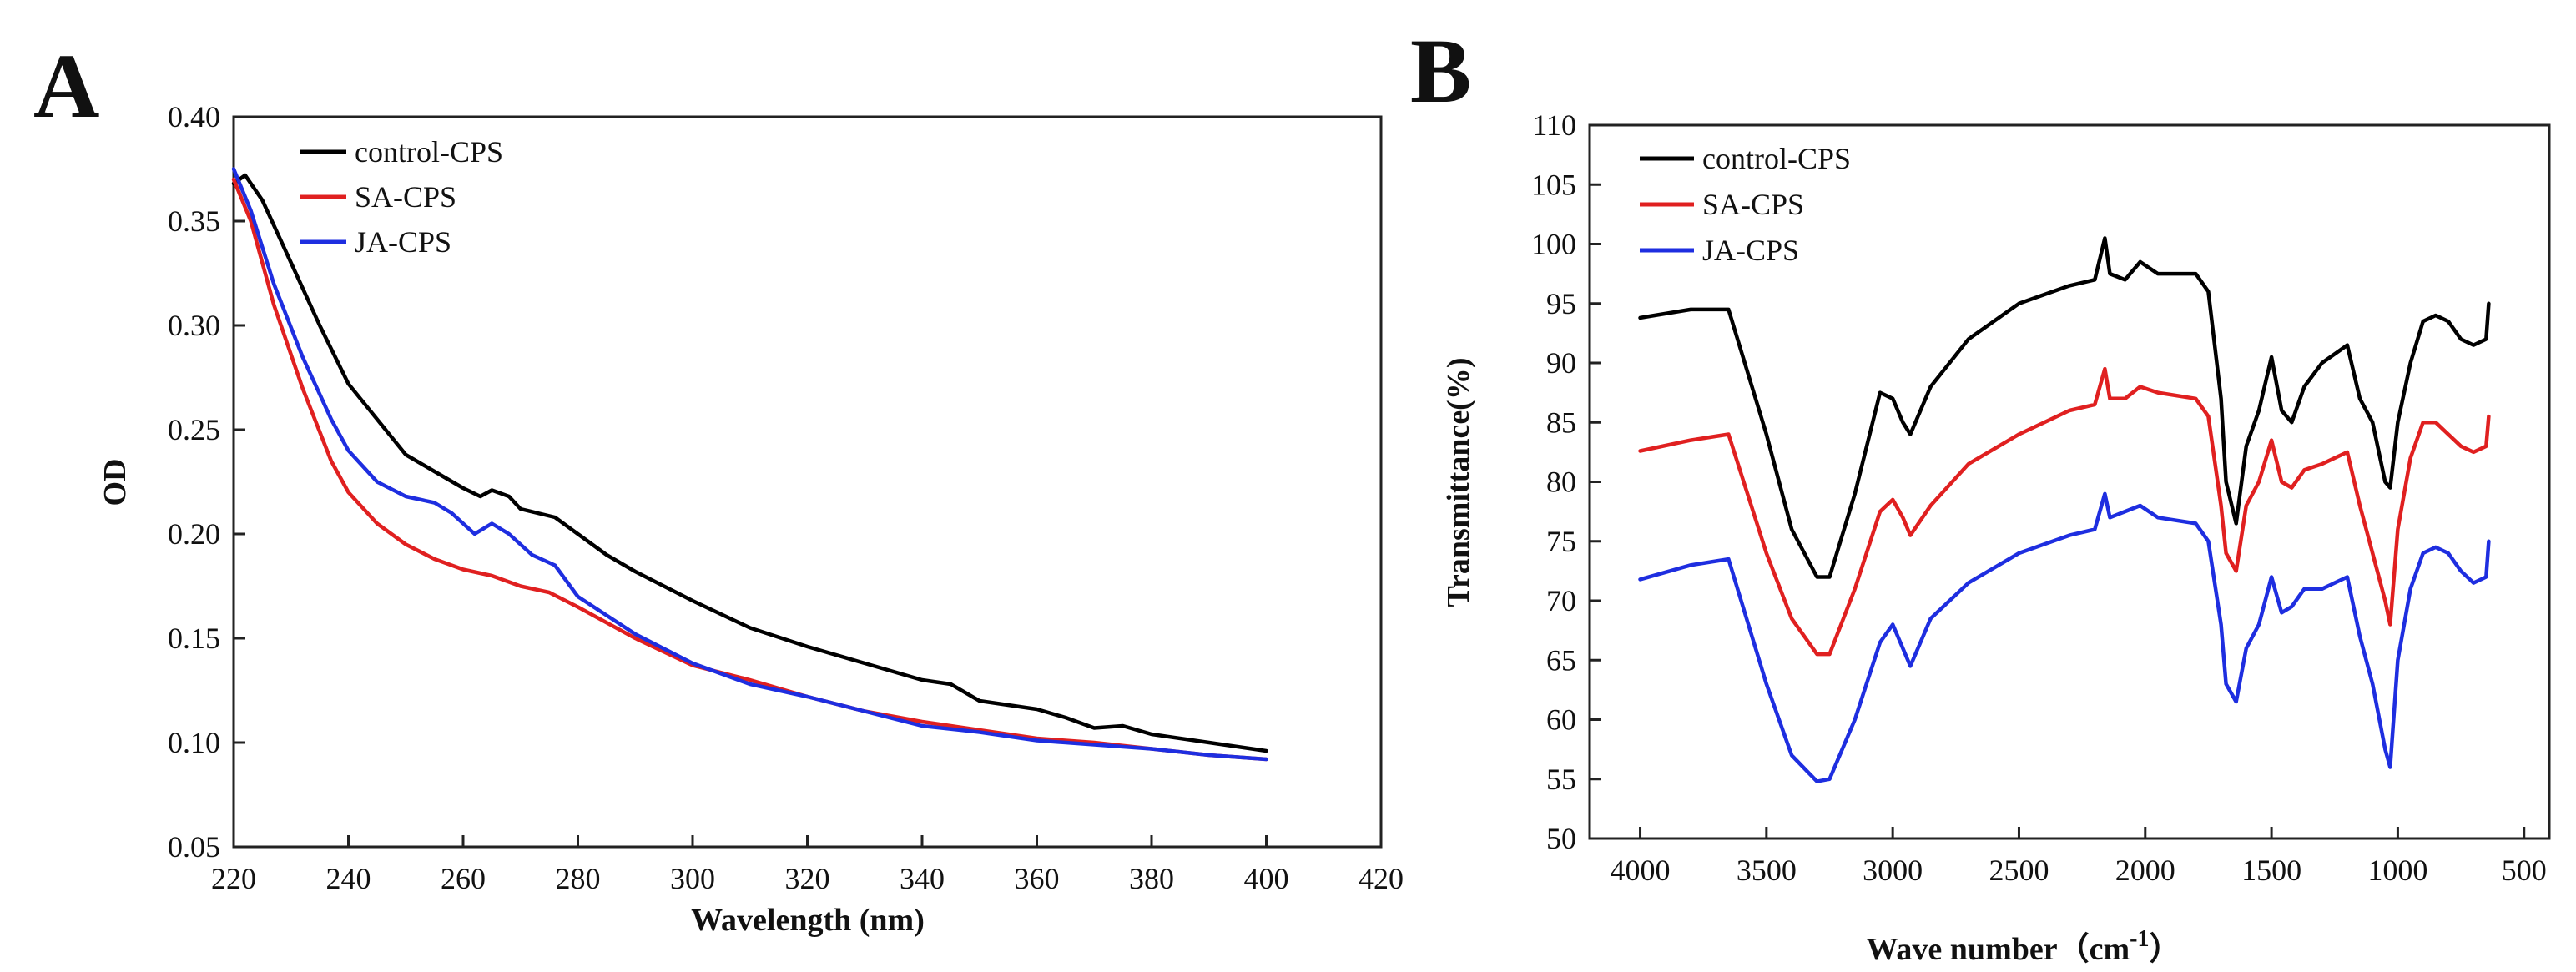  I want to click on panel-a-y-axis-title: OD, so click(115, 482).